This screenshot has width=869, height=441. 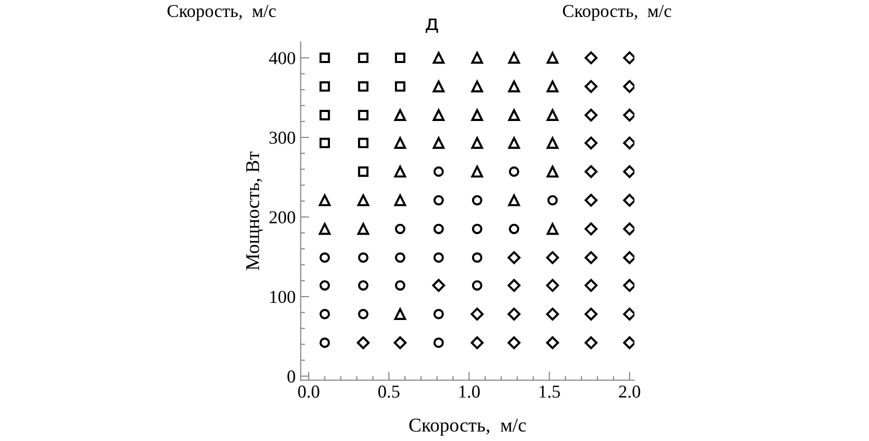 What do you see at coordinates (389, 392) in the screenshot?
I see `x-tick-label: 0.5` at bounding box center [389, 392].